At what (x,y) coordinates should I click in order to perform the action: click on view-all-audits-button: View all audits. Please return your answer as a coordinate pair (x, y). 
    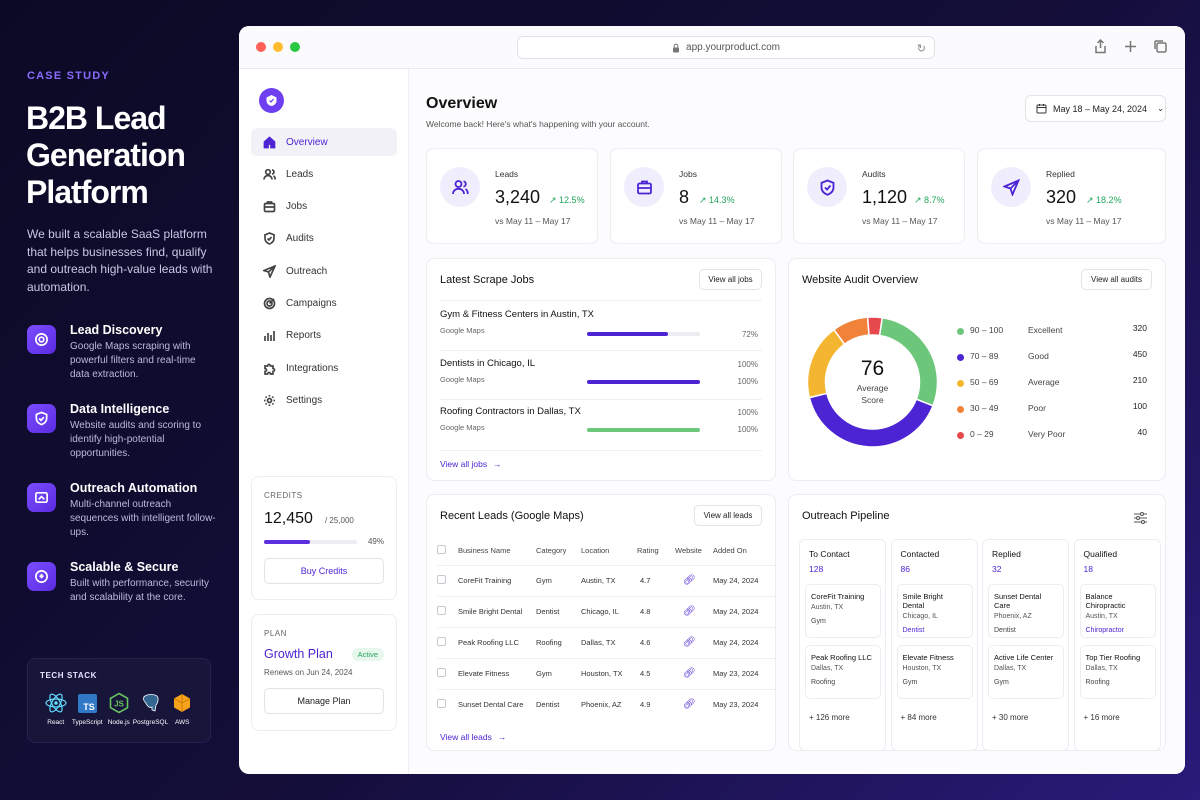
    Looking at the image, I should click on (1116, 279).